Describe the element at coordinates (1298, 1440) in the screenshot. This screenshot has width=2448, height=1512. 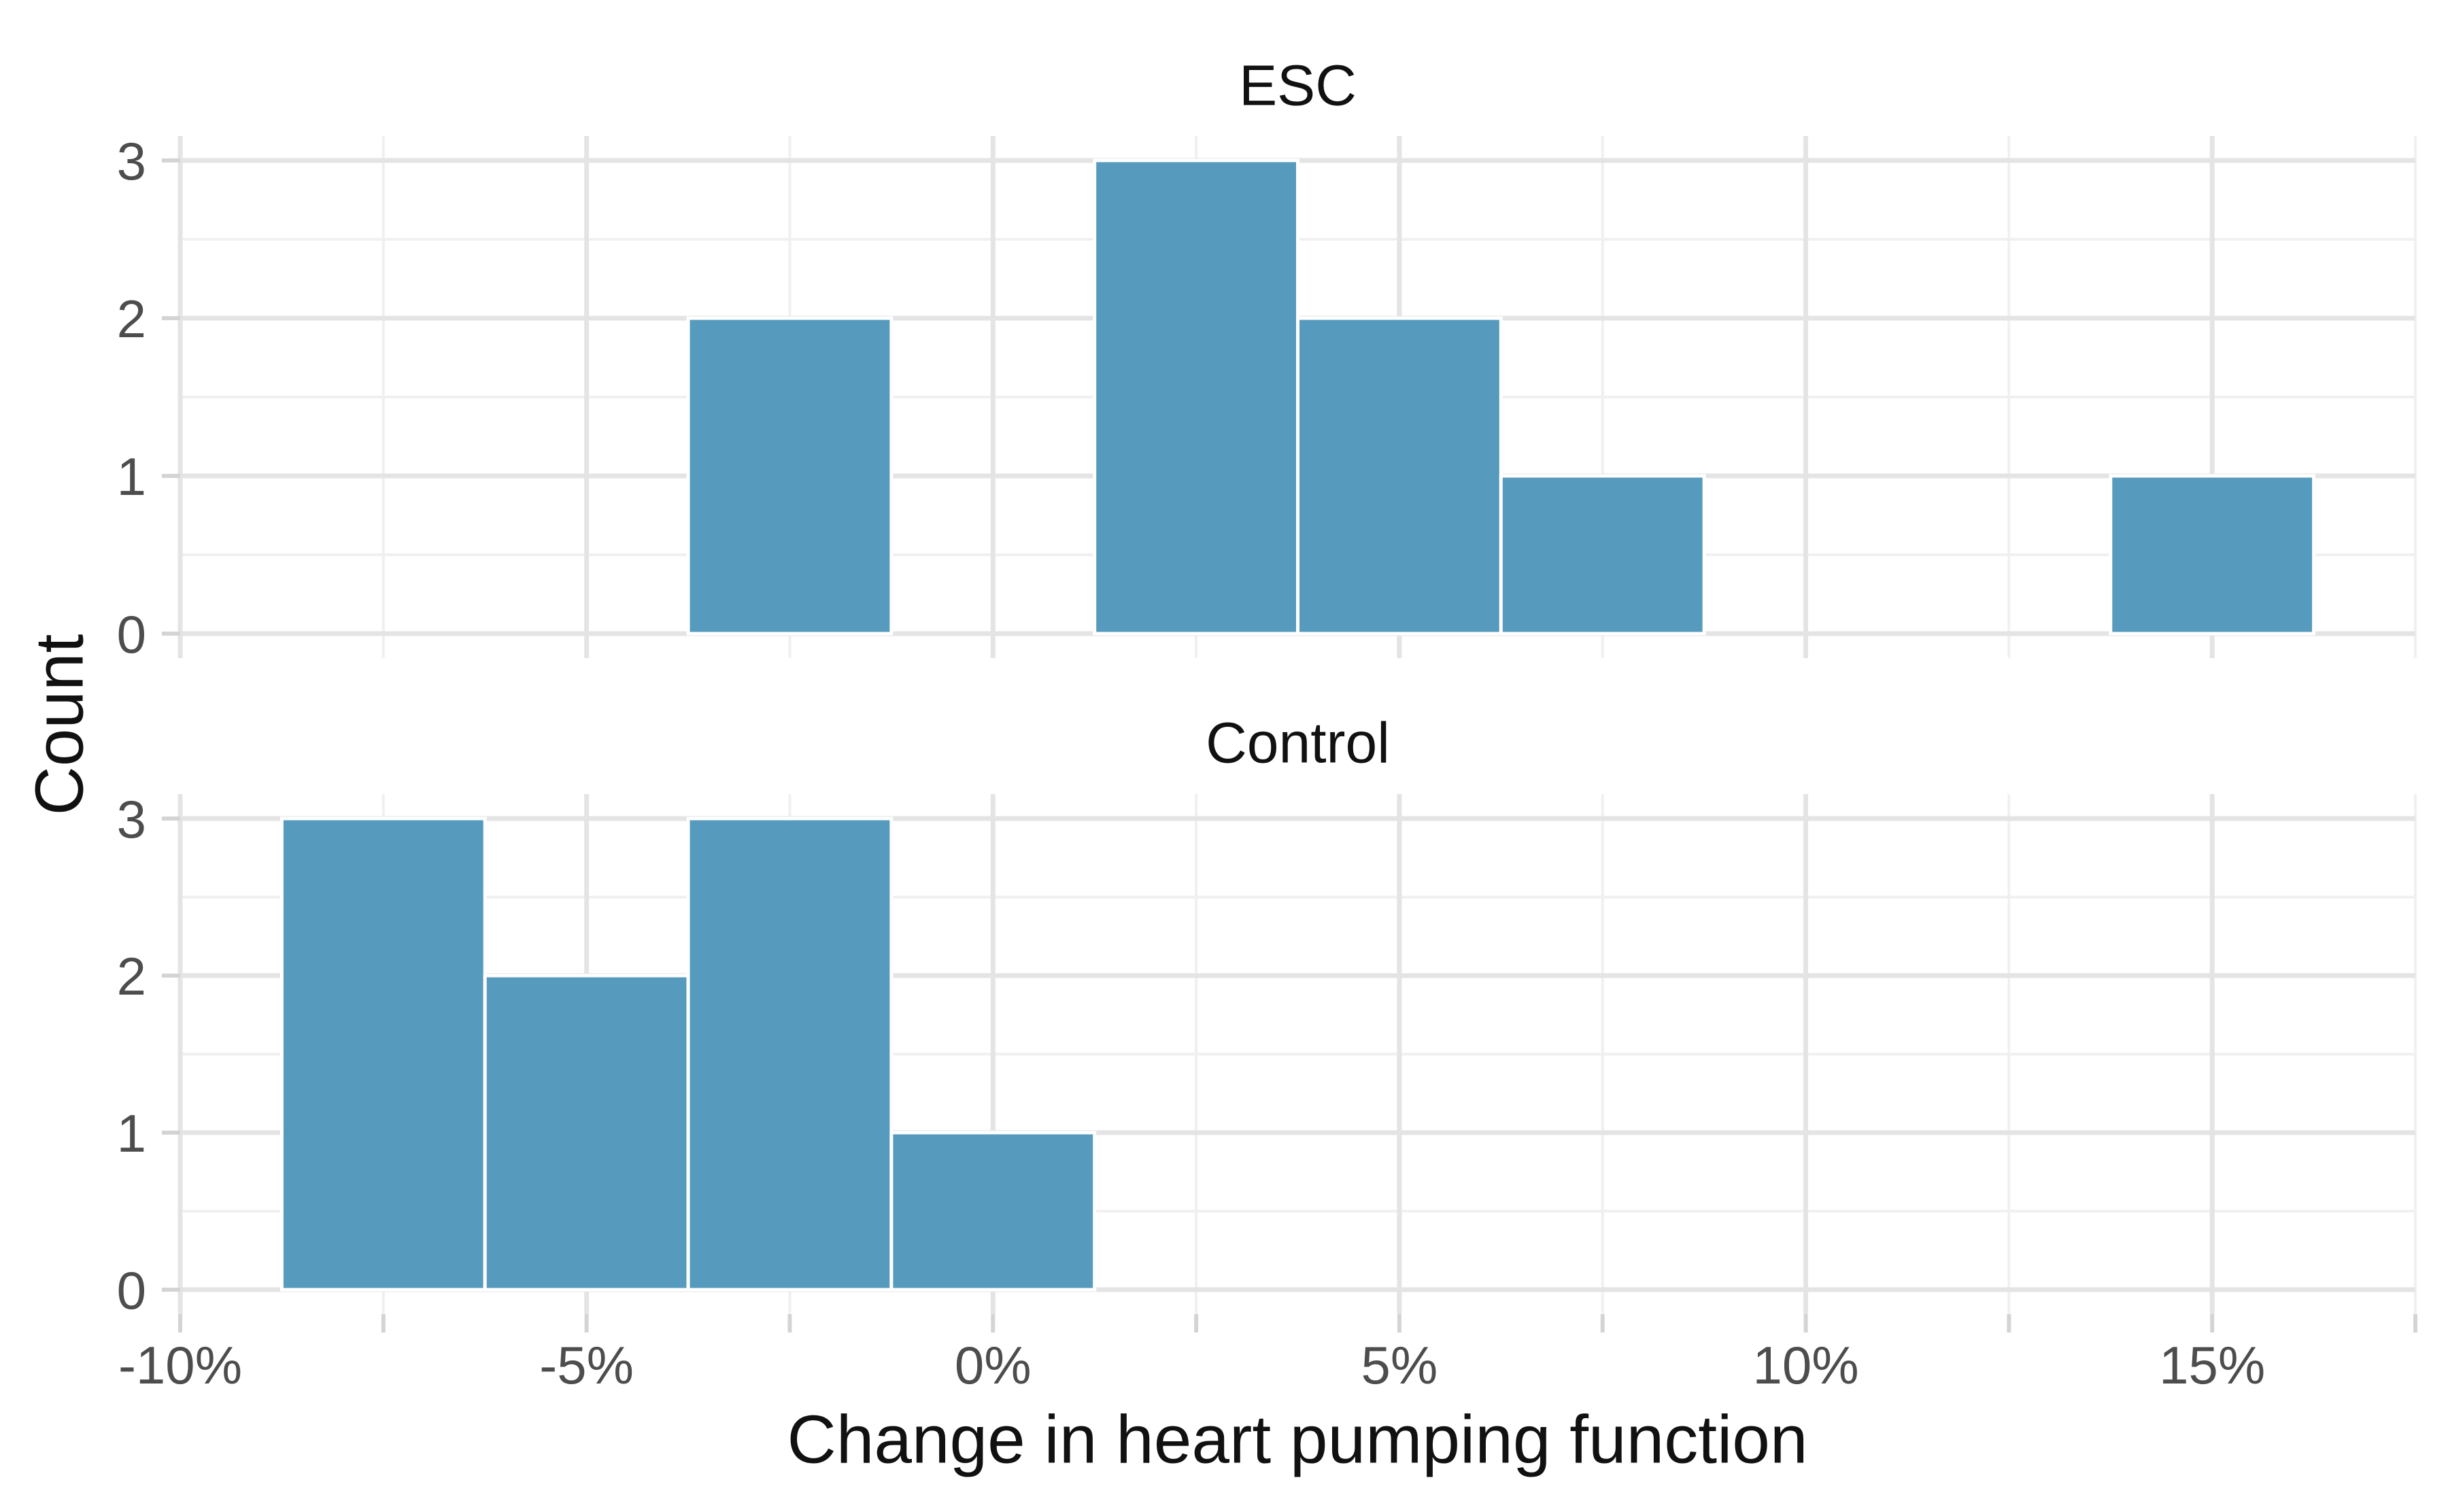
I see `x-axis-title: Change in heart pumping function` at that location.